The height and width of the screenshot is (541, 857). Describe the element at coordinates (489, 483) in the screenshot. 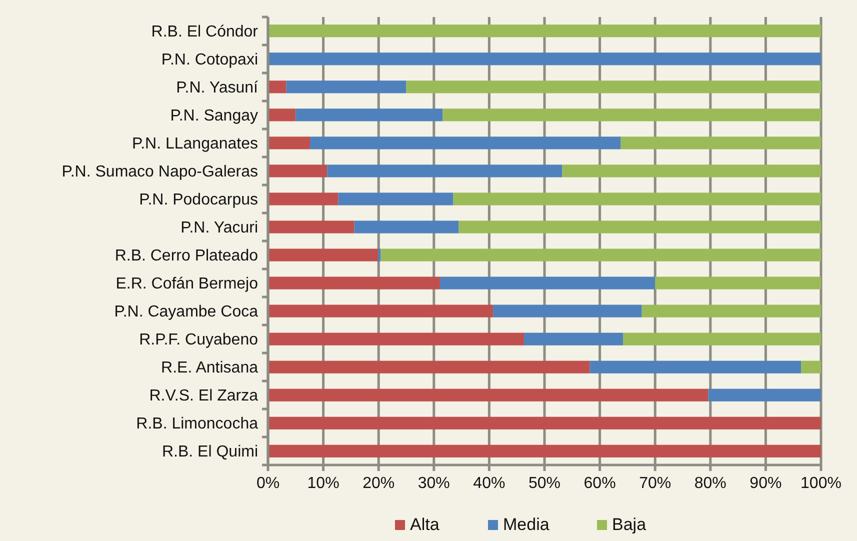

I see `x-tick-label: 40%` at that location.